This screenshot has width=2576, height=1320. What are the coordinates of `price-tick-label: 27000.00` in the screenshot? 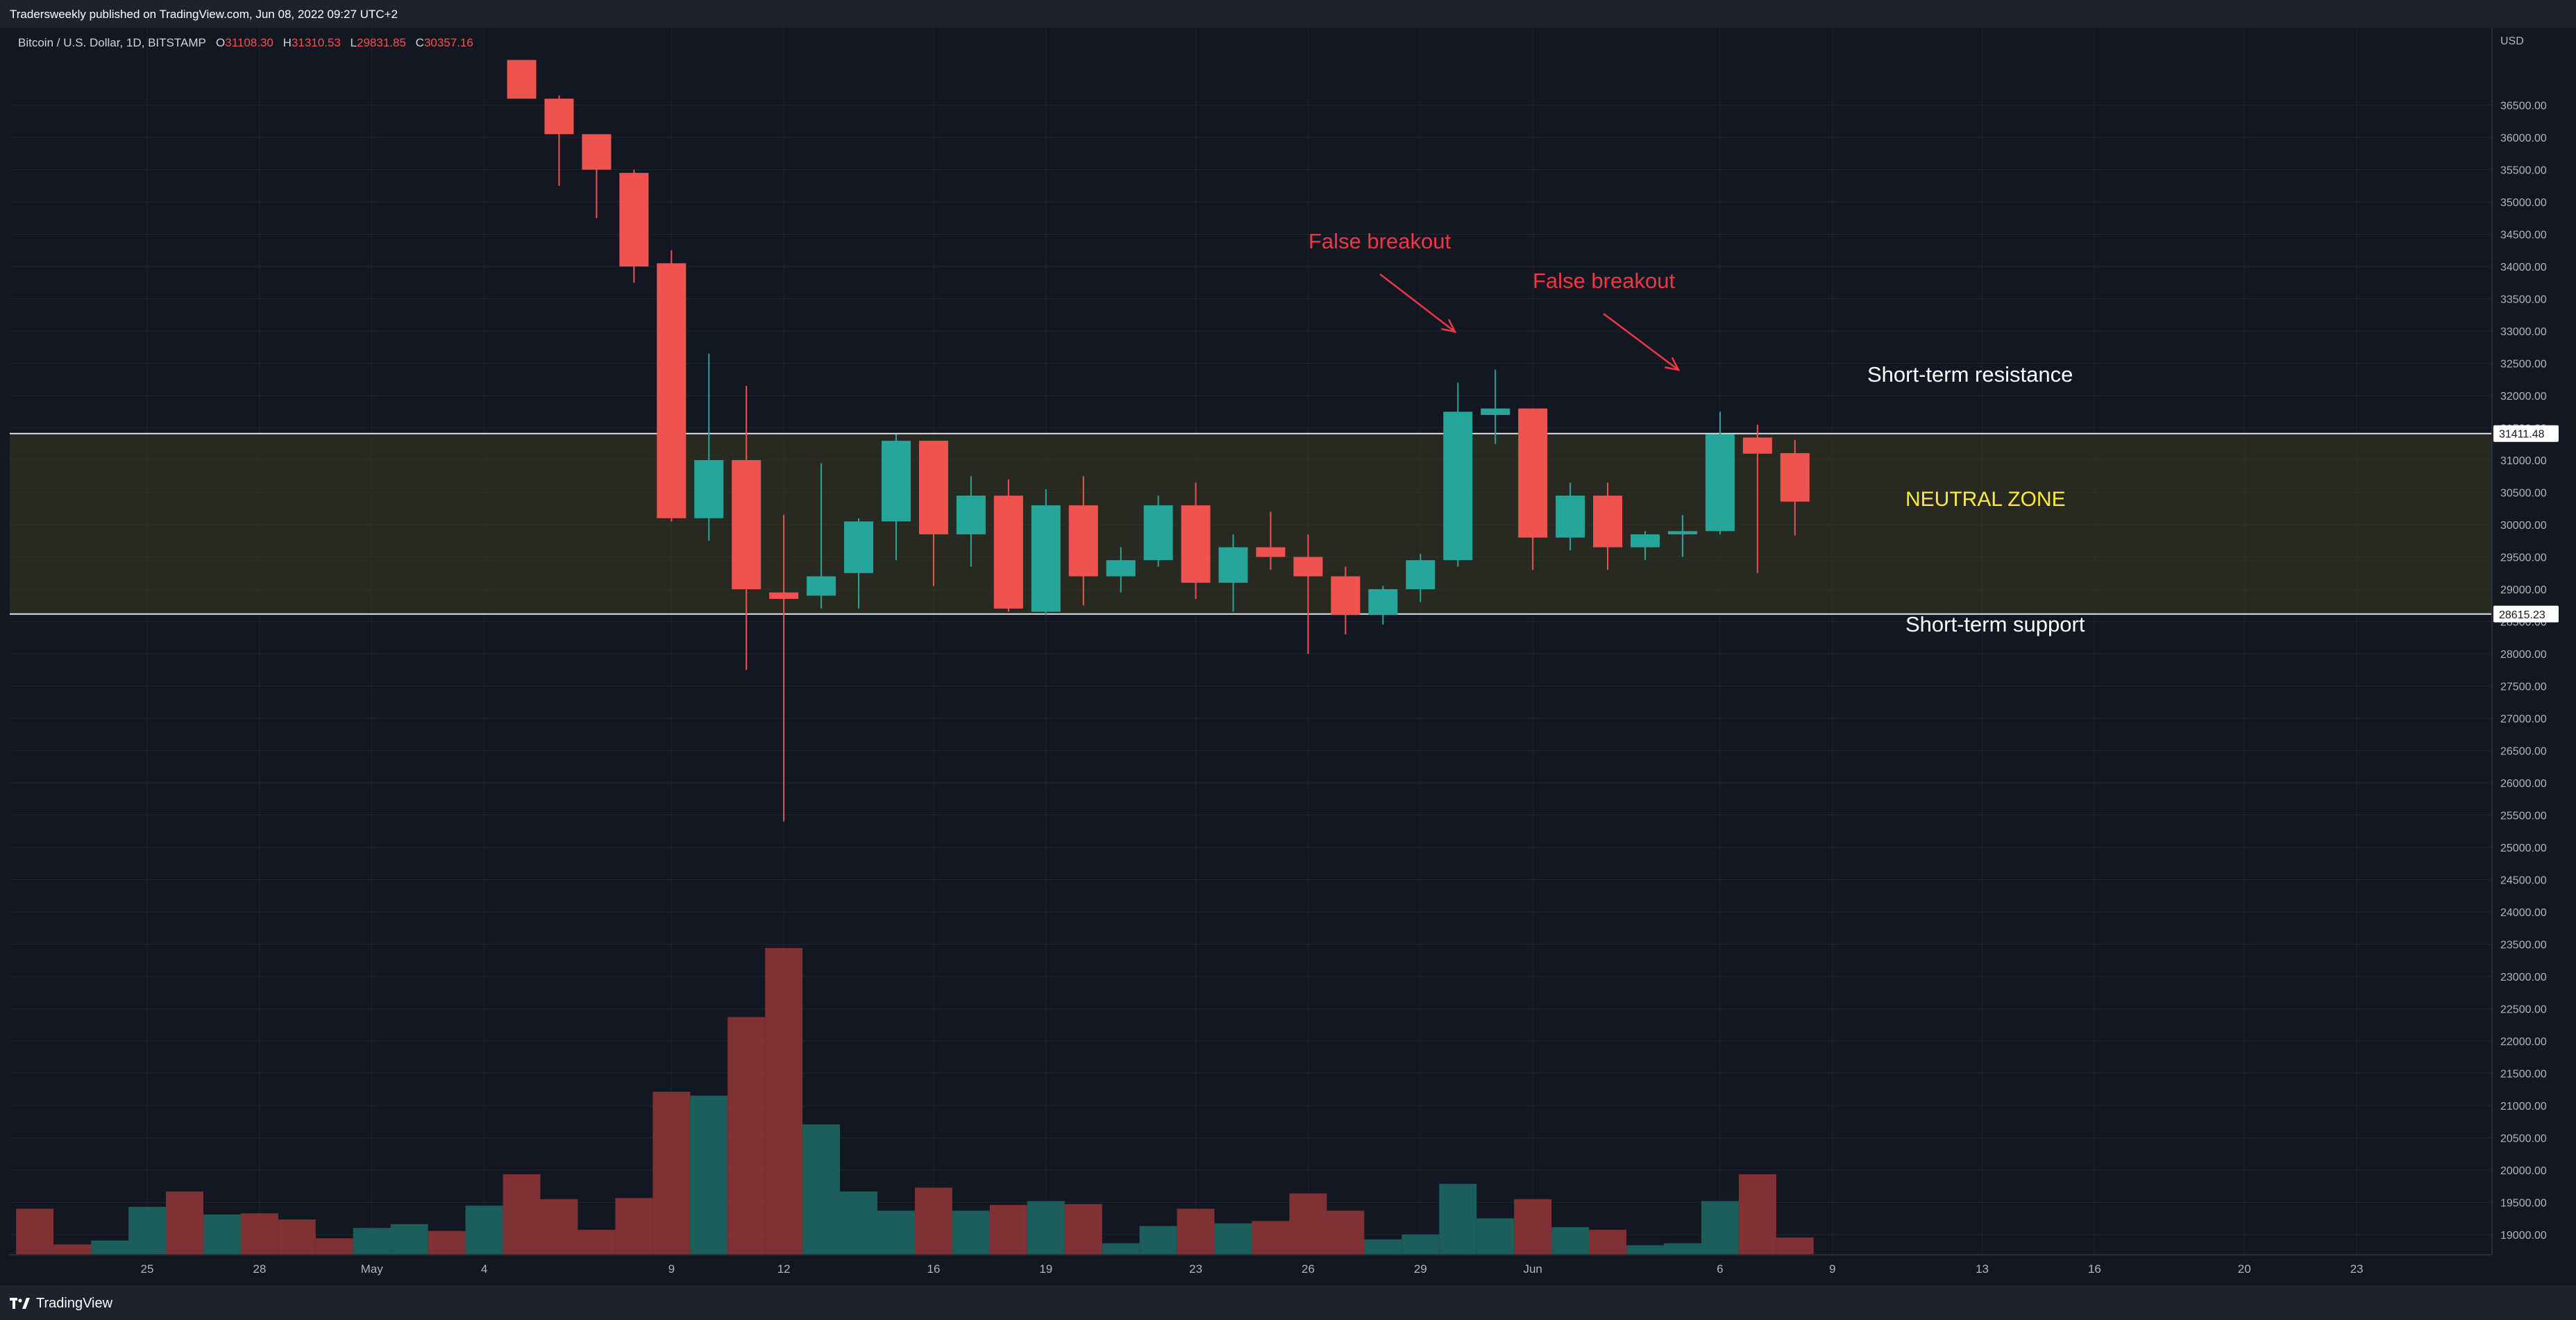 It's located at (2523, 719).